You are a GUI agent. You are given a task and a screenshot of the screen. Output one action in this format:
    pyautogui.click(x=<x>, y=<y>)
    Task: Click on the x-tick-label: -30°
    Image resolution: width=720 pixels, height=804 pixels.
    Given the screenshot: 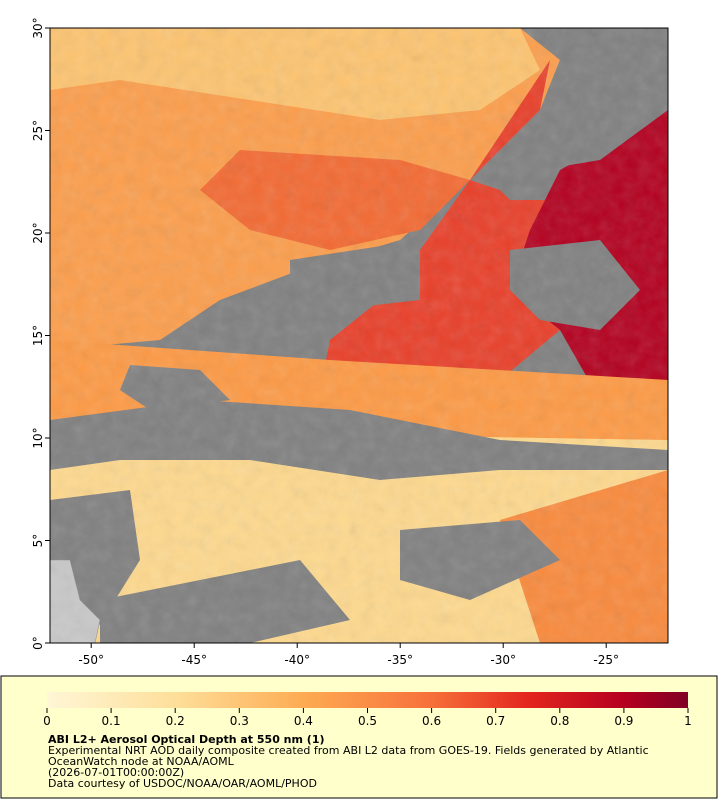 What is the action you would take?
    pyautogui.click(x=503, y=660)
    